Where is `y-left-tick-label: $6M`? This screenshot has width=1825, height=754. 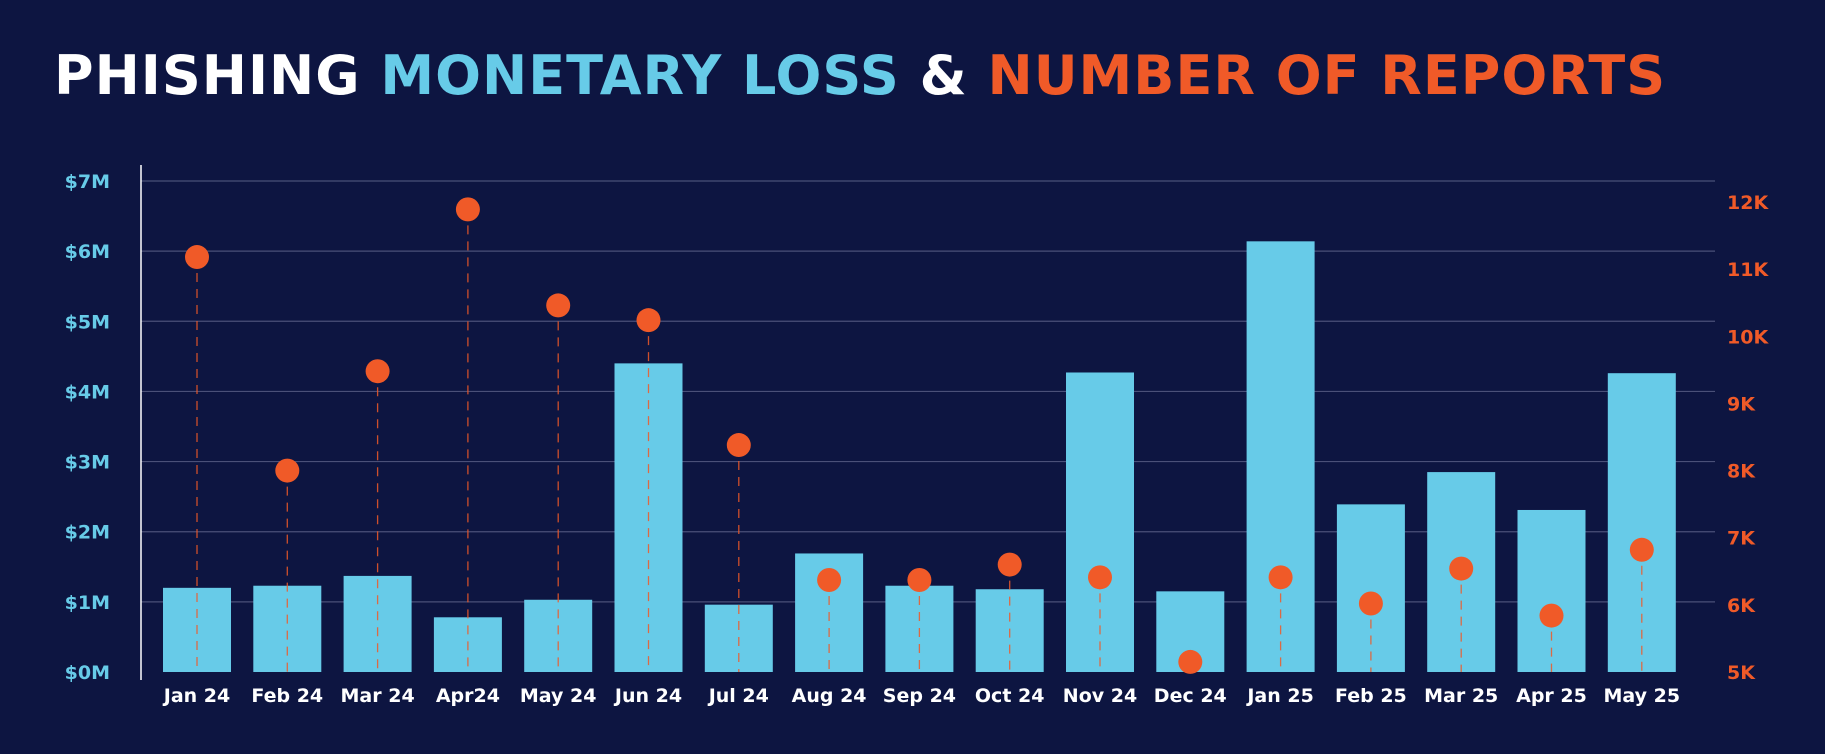 y-left-tick-label: $6M is located at coordinates (87, 252).